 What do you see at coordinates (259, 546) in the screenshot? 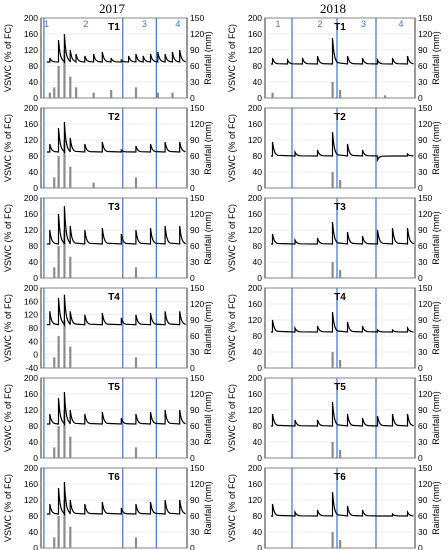
I see `chart-2018-t6-ytick-left: 0` at bounding box center [259, 546].